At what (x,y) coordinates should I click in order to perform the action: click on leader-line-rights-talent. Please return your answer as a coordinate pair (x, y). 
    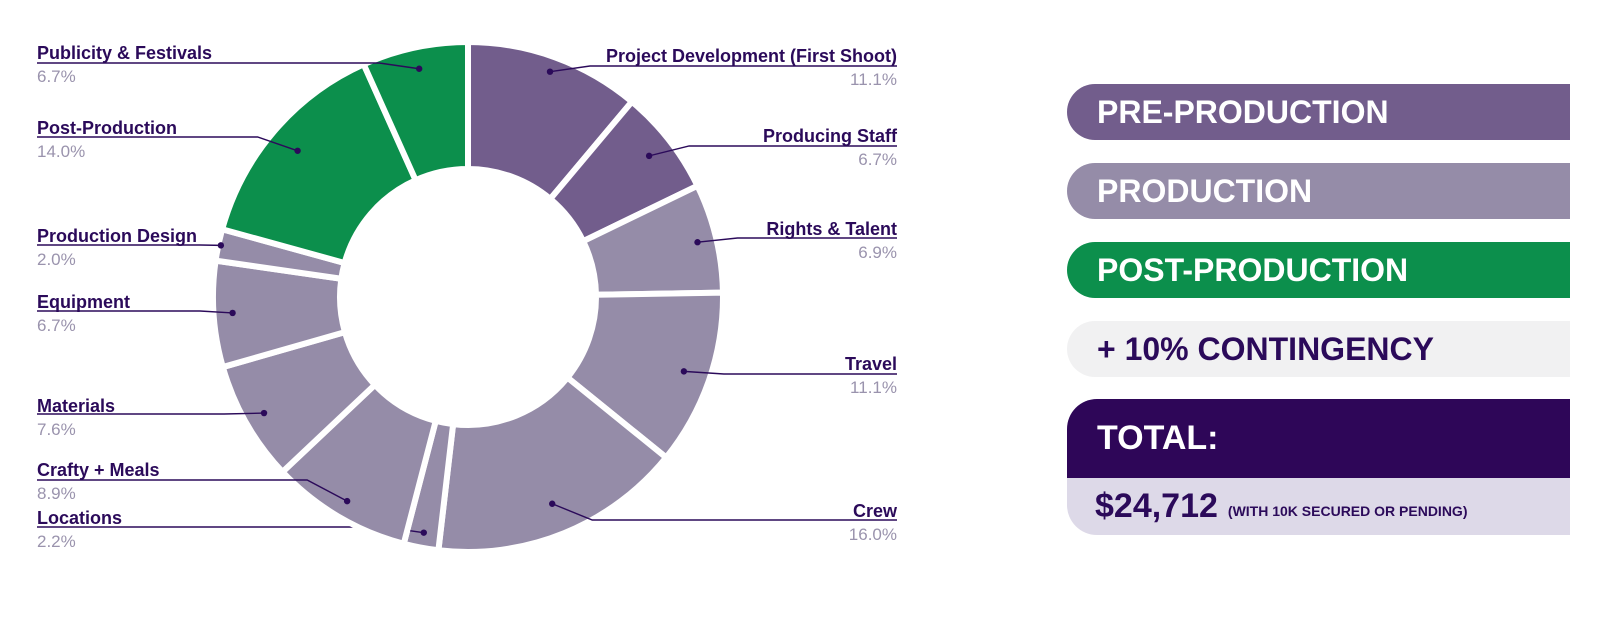
    Looking at the image, I should click on (797, 240).